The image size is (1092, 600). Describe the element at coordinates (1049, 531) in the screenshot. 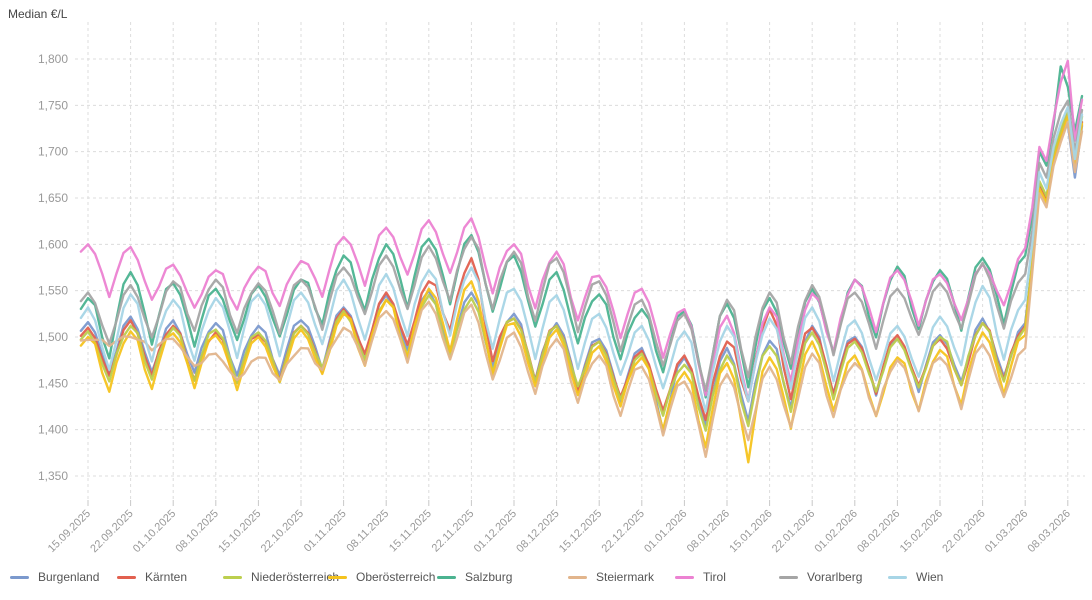

I see `x-axis-label: 08.03.2026` at that location.